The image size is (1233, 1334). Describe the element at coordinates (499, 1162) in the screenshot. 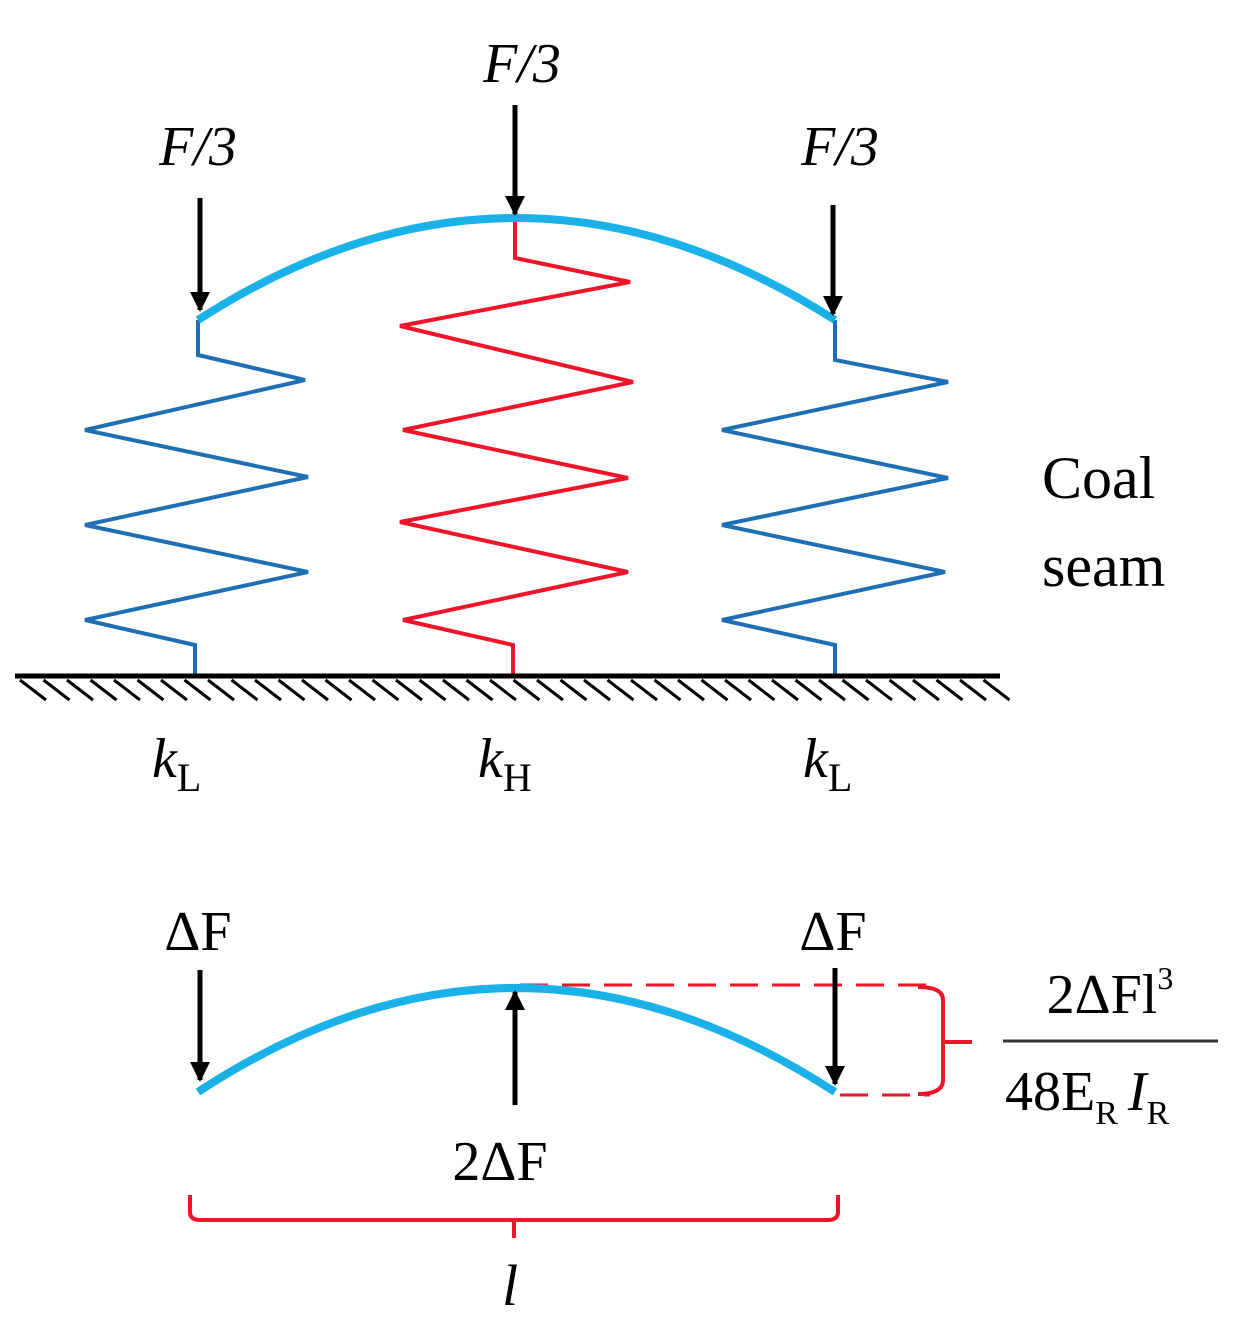

I see `center-reaction-label: 2ΔF` at that location.